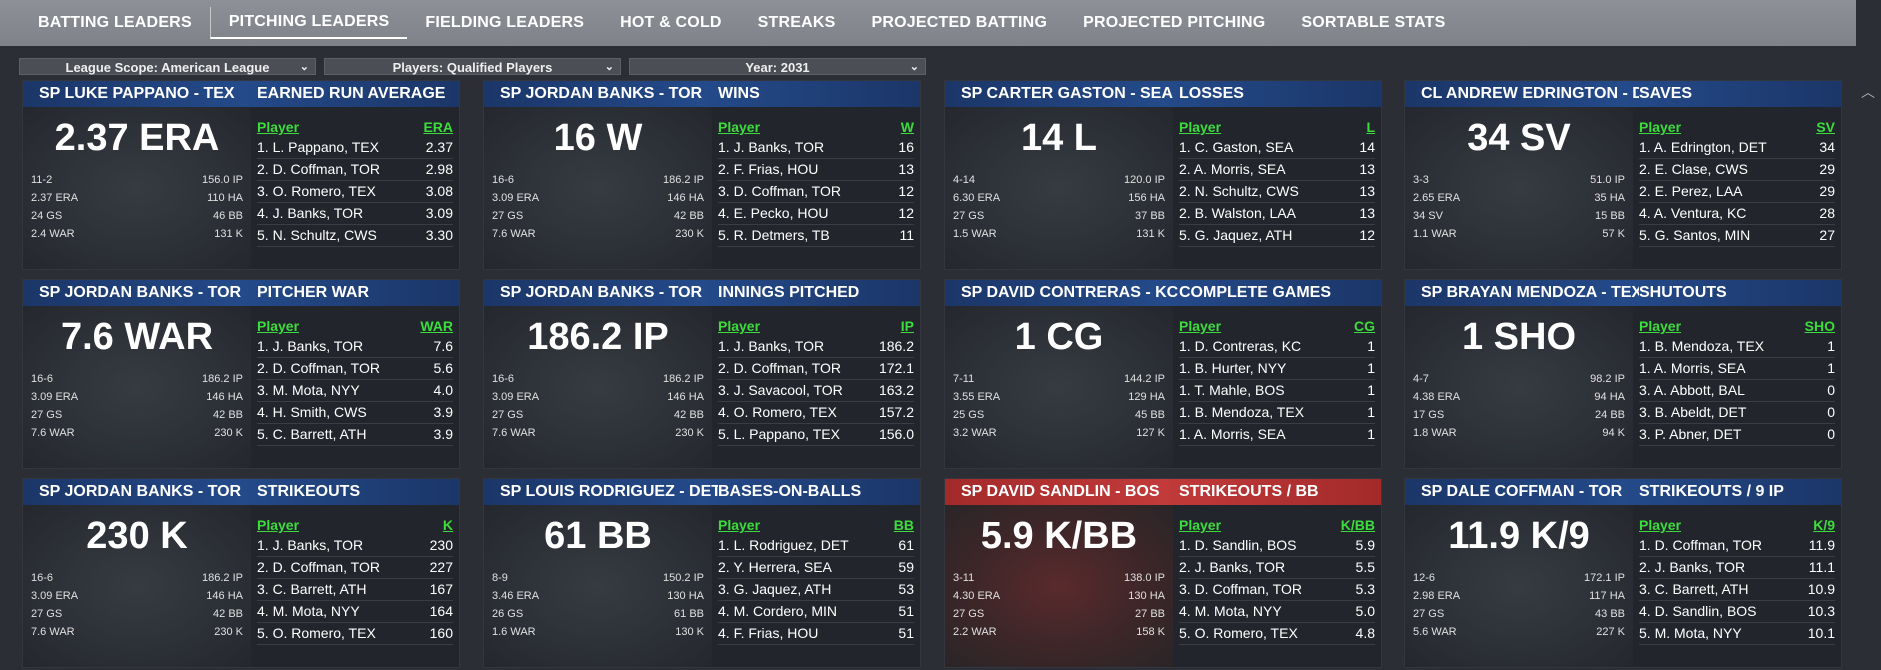 The image size is (1881, 670). Describe the element at coordinates (137, 93) in the screenshot. I see `card-player-name: SP LUKE PAPPANO - TEX` at that location.